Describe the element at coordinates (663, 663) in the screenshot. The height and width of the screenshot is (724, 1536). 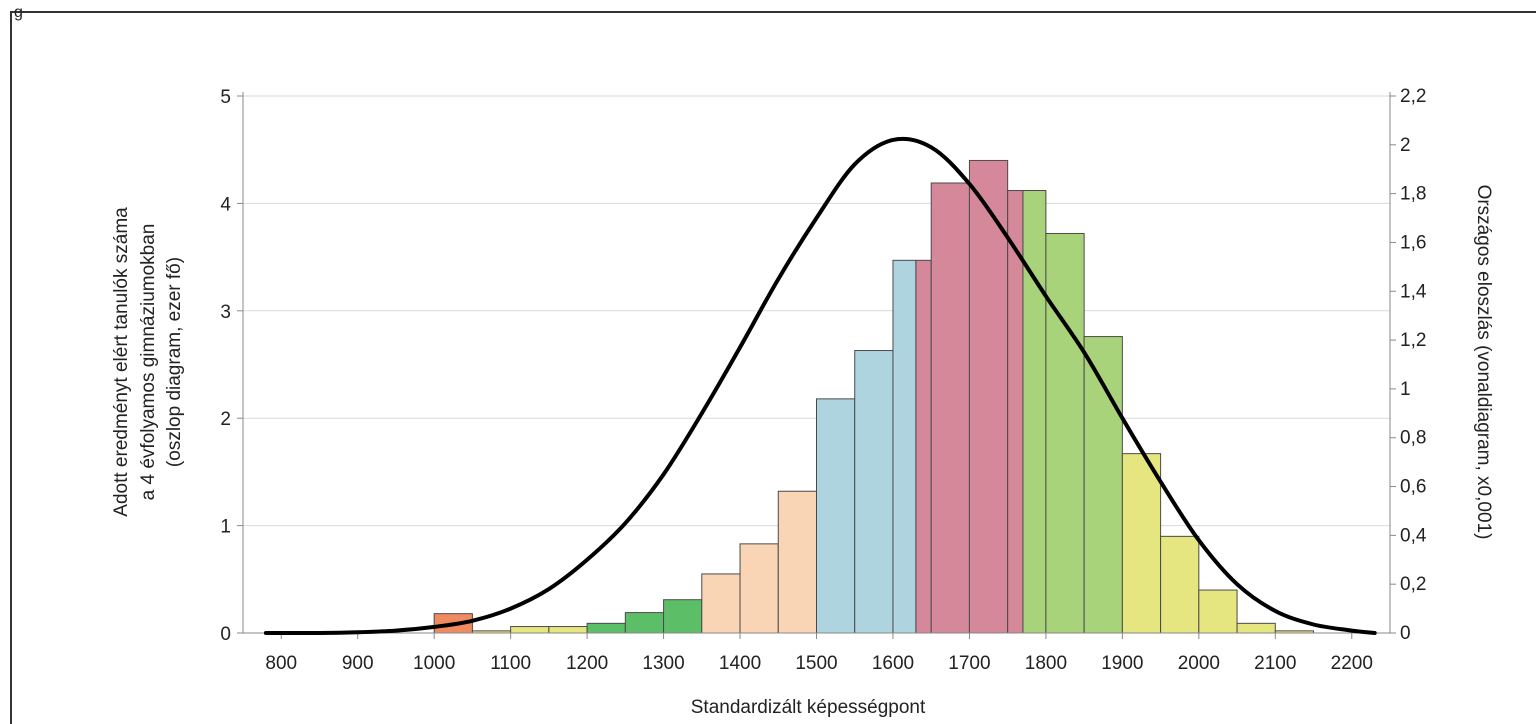
I see `x-tick-label-5: 1300` at that location.